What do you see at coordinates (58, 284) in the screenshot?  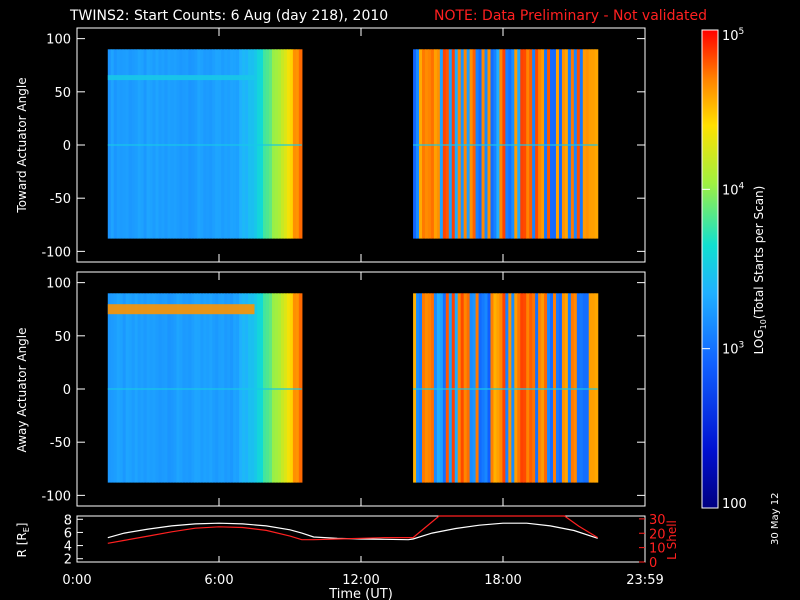 I see `y-tick-label: 100` at bounding box center [58, 284].